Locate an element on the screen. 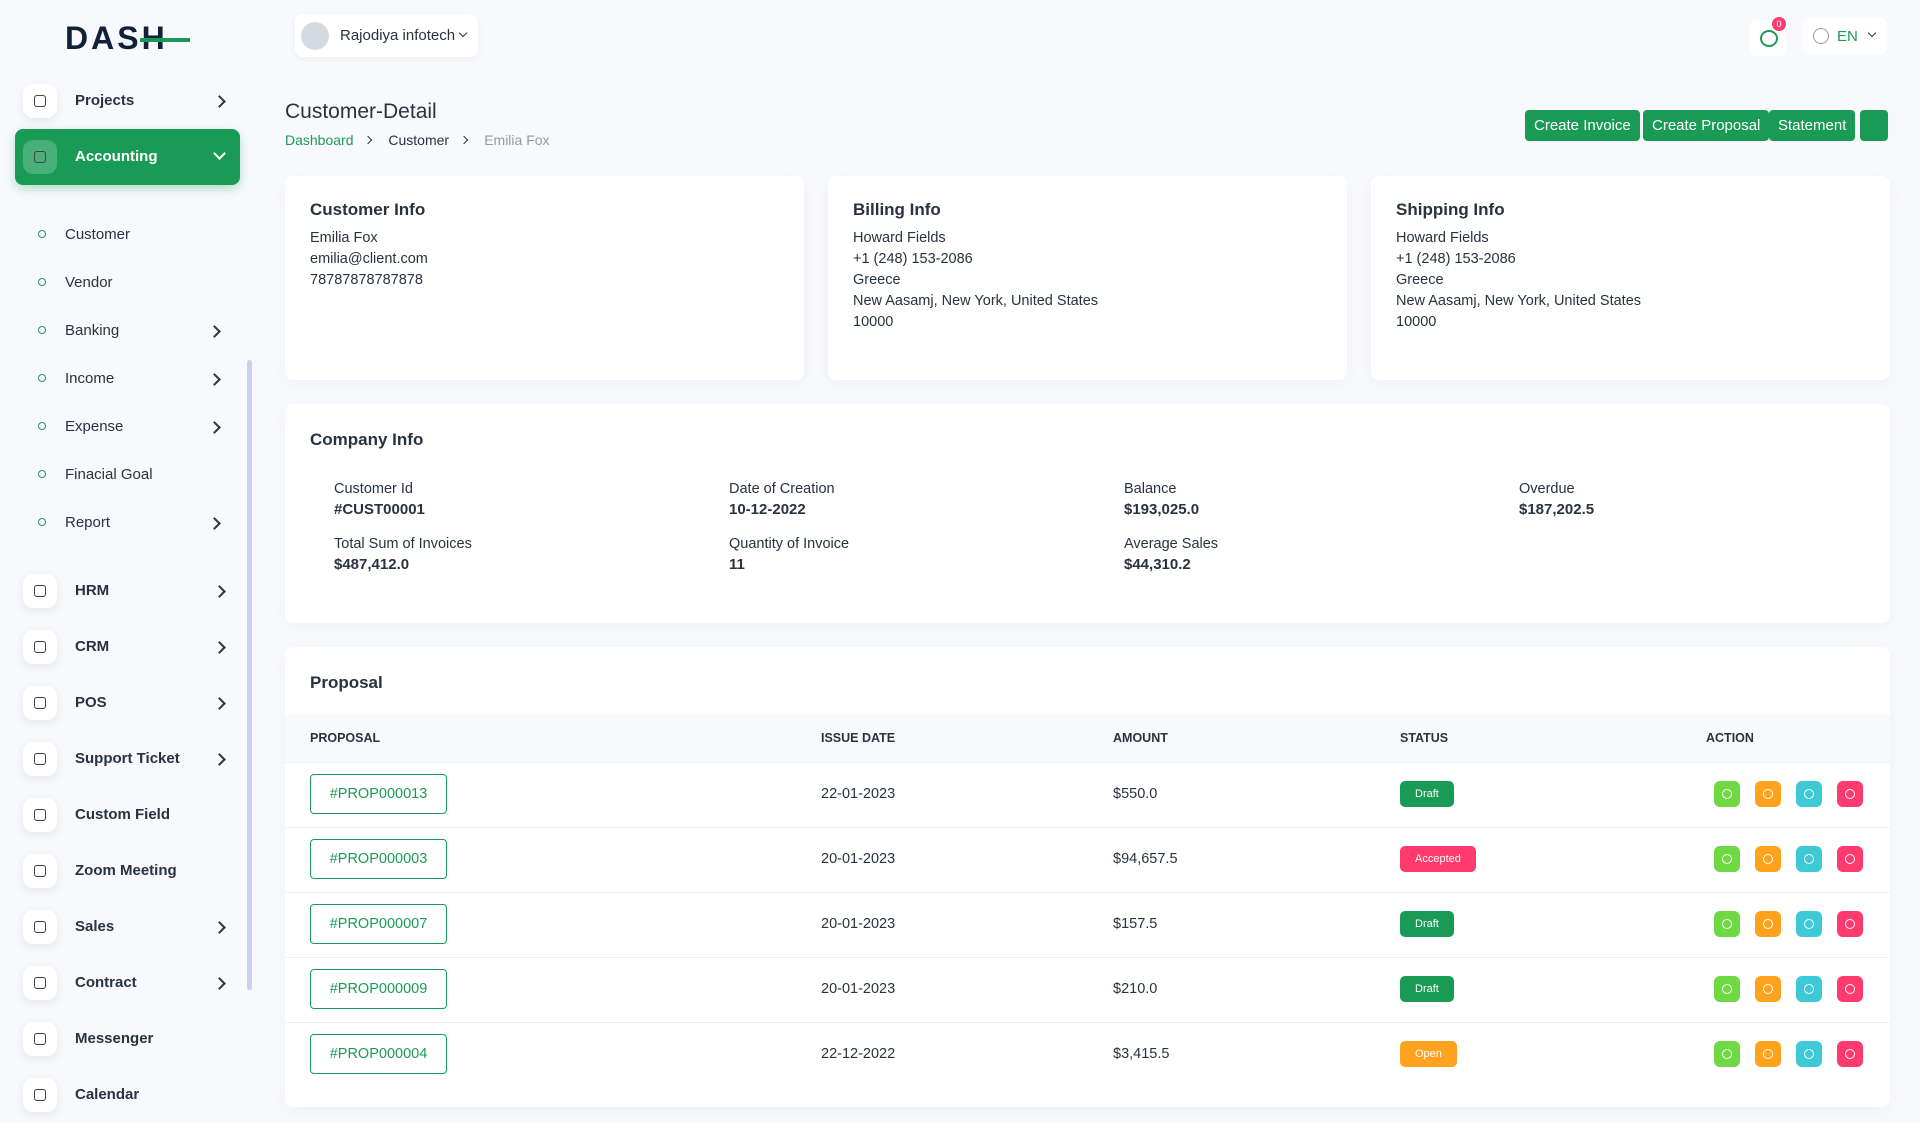  nav-label: Messenger is located at coordinates (114, 1038).